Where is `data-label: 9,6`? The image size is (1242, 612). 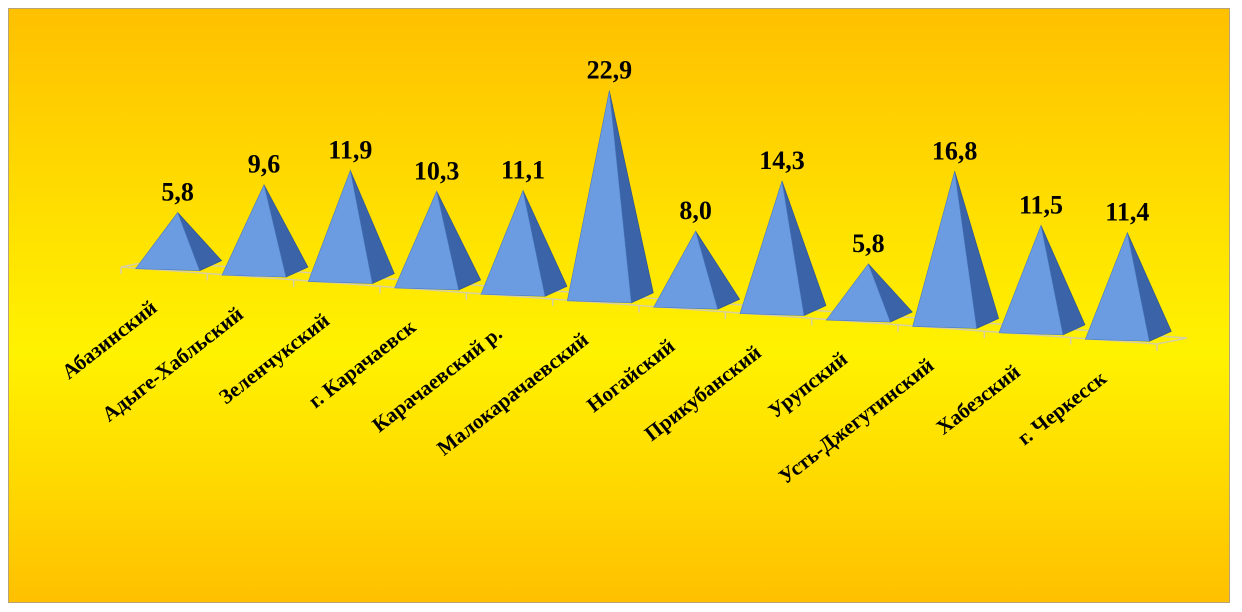
data-label: 9,6 is located at coordinates (264, 164).